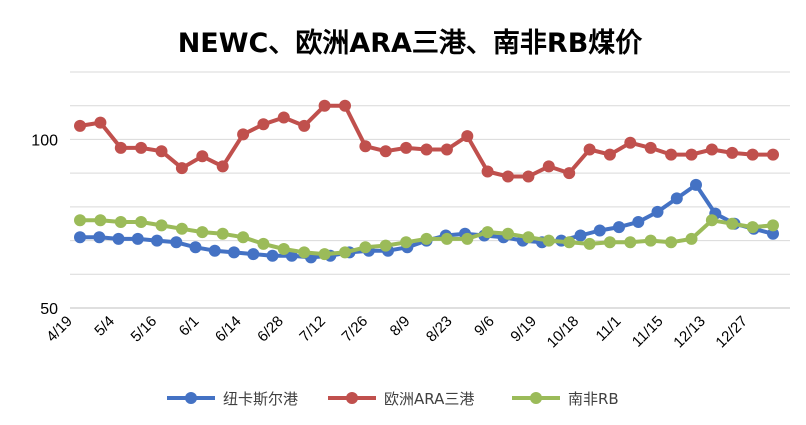 The height and width of the screenshot is (425, 806). I want to click on x-tick-label: 12/13, so click(689, 332).